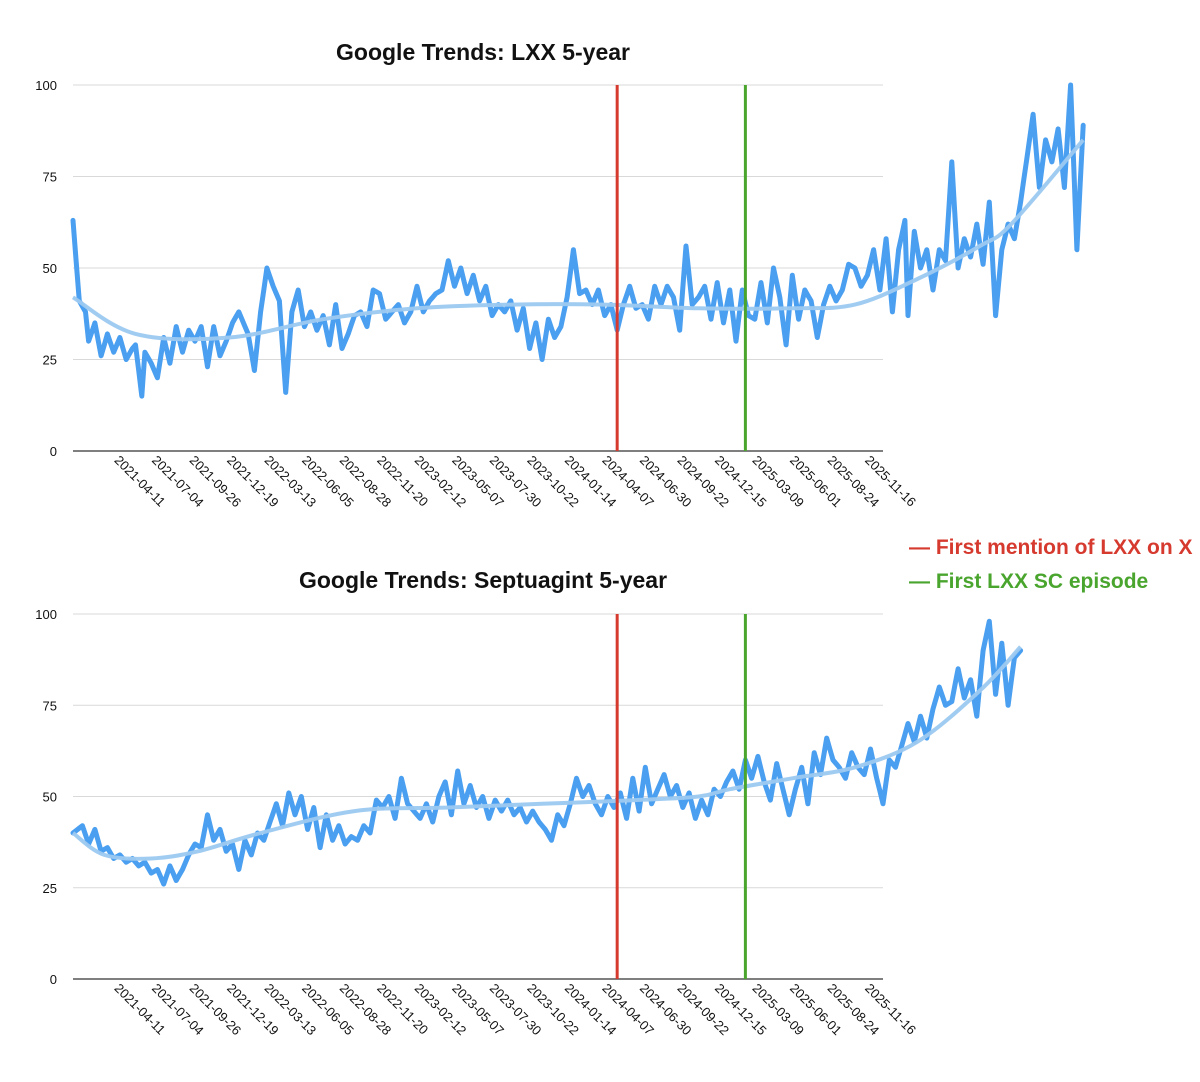  What do you see at coordinates (1029, 581) in the screenshot?
I see `legend-first-episode: — First LXX SC episode` at bounding box center [1029, 581].